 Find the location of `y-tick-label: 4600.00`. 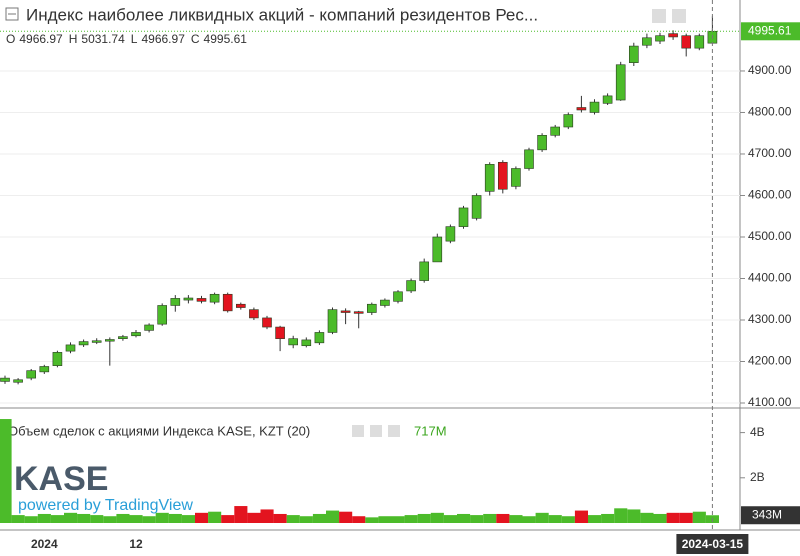

y-tick-label: 4600.00 is located at coordinates (770, 195).